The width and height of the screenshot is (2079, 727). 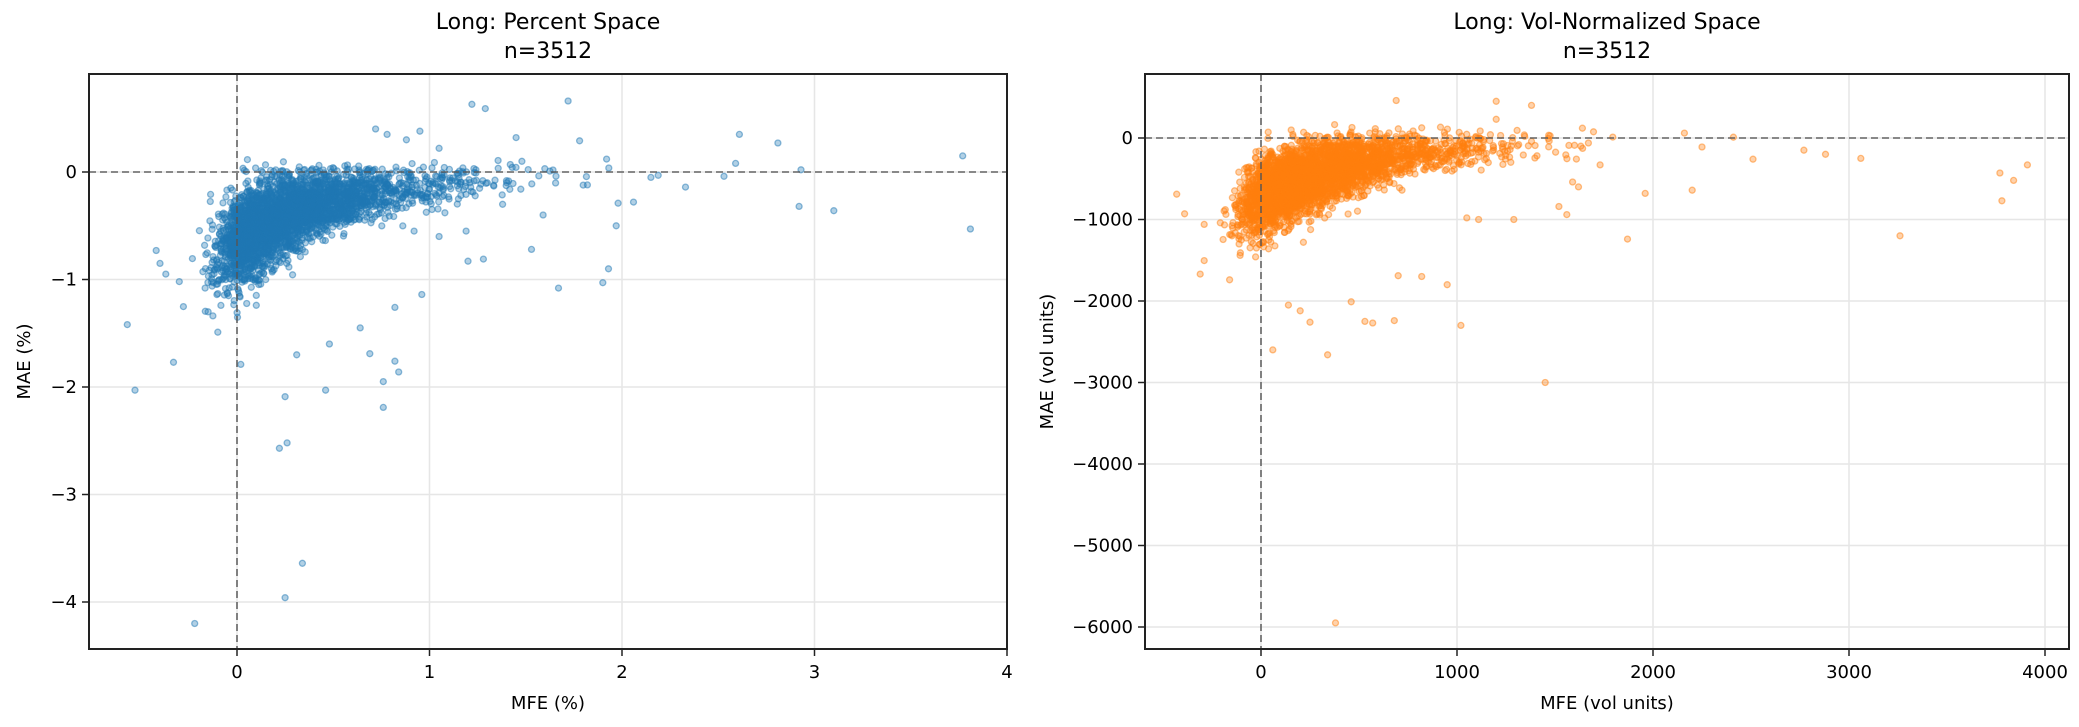 I want to click on y-tick-label: −3, so click(x=63, y=495).